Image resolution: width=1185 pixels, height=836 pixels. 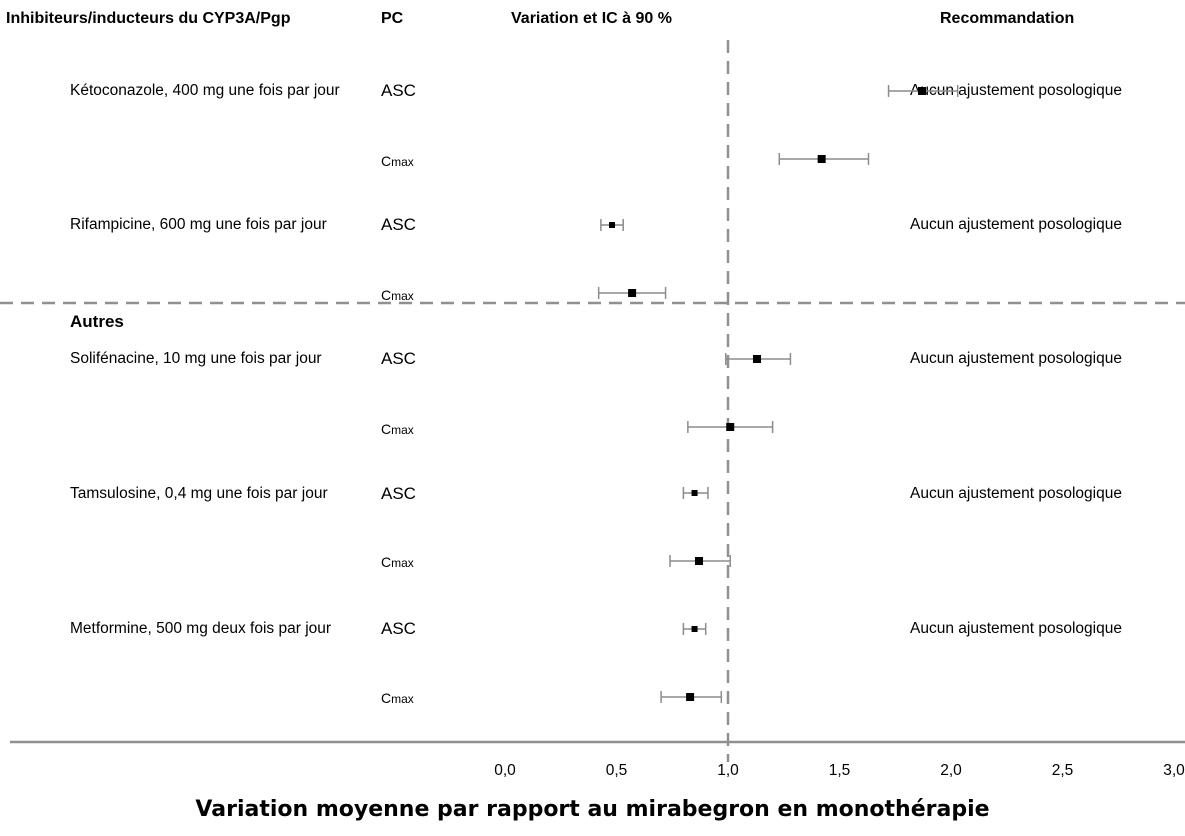 What do you see at coordinates (198, 224) in the screenshot?
I see `drug-label: Rifampicine, 600 mg une fois par jour` at bounding box center [198, 224].